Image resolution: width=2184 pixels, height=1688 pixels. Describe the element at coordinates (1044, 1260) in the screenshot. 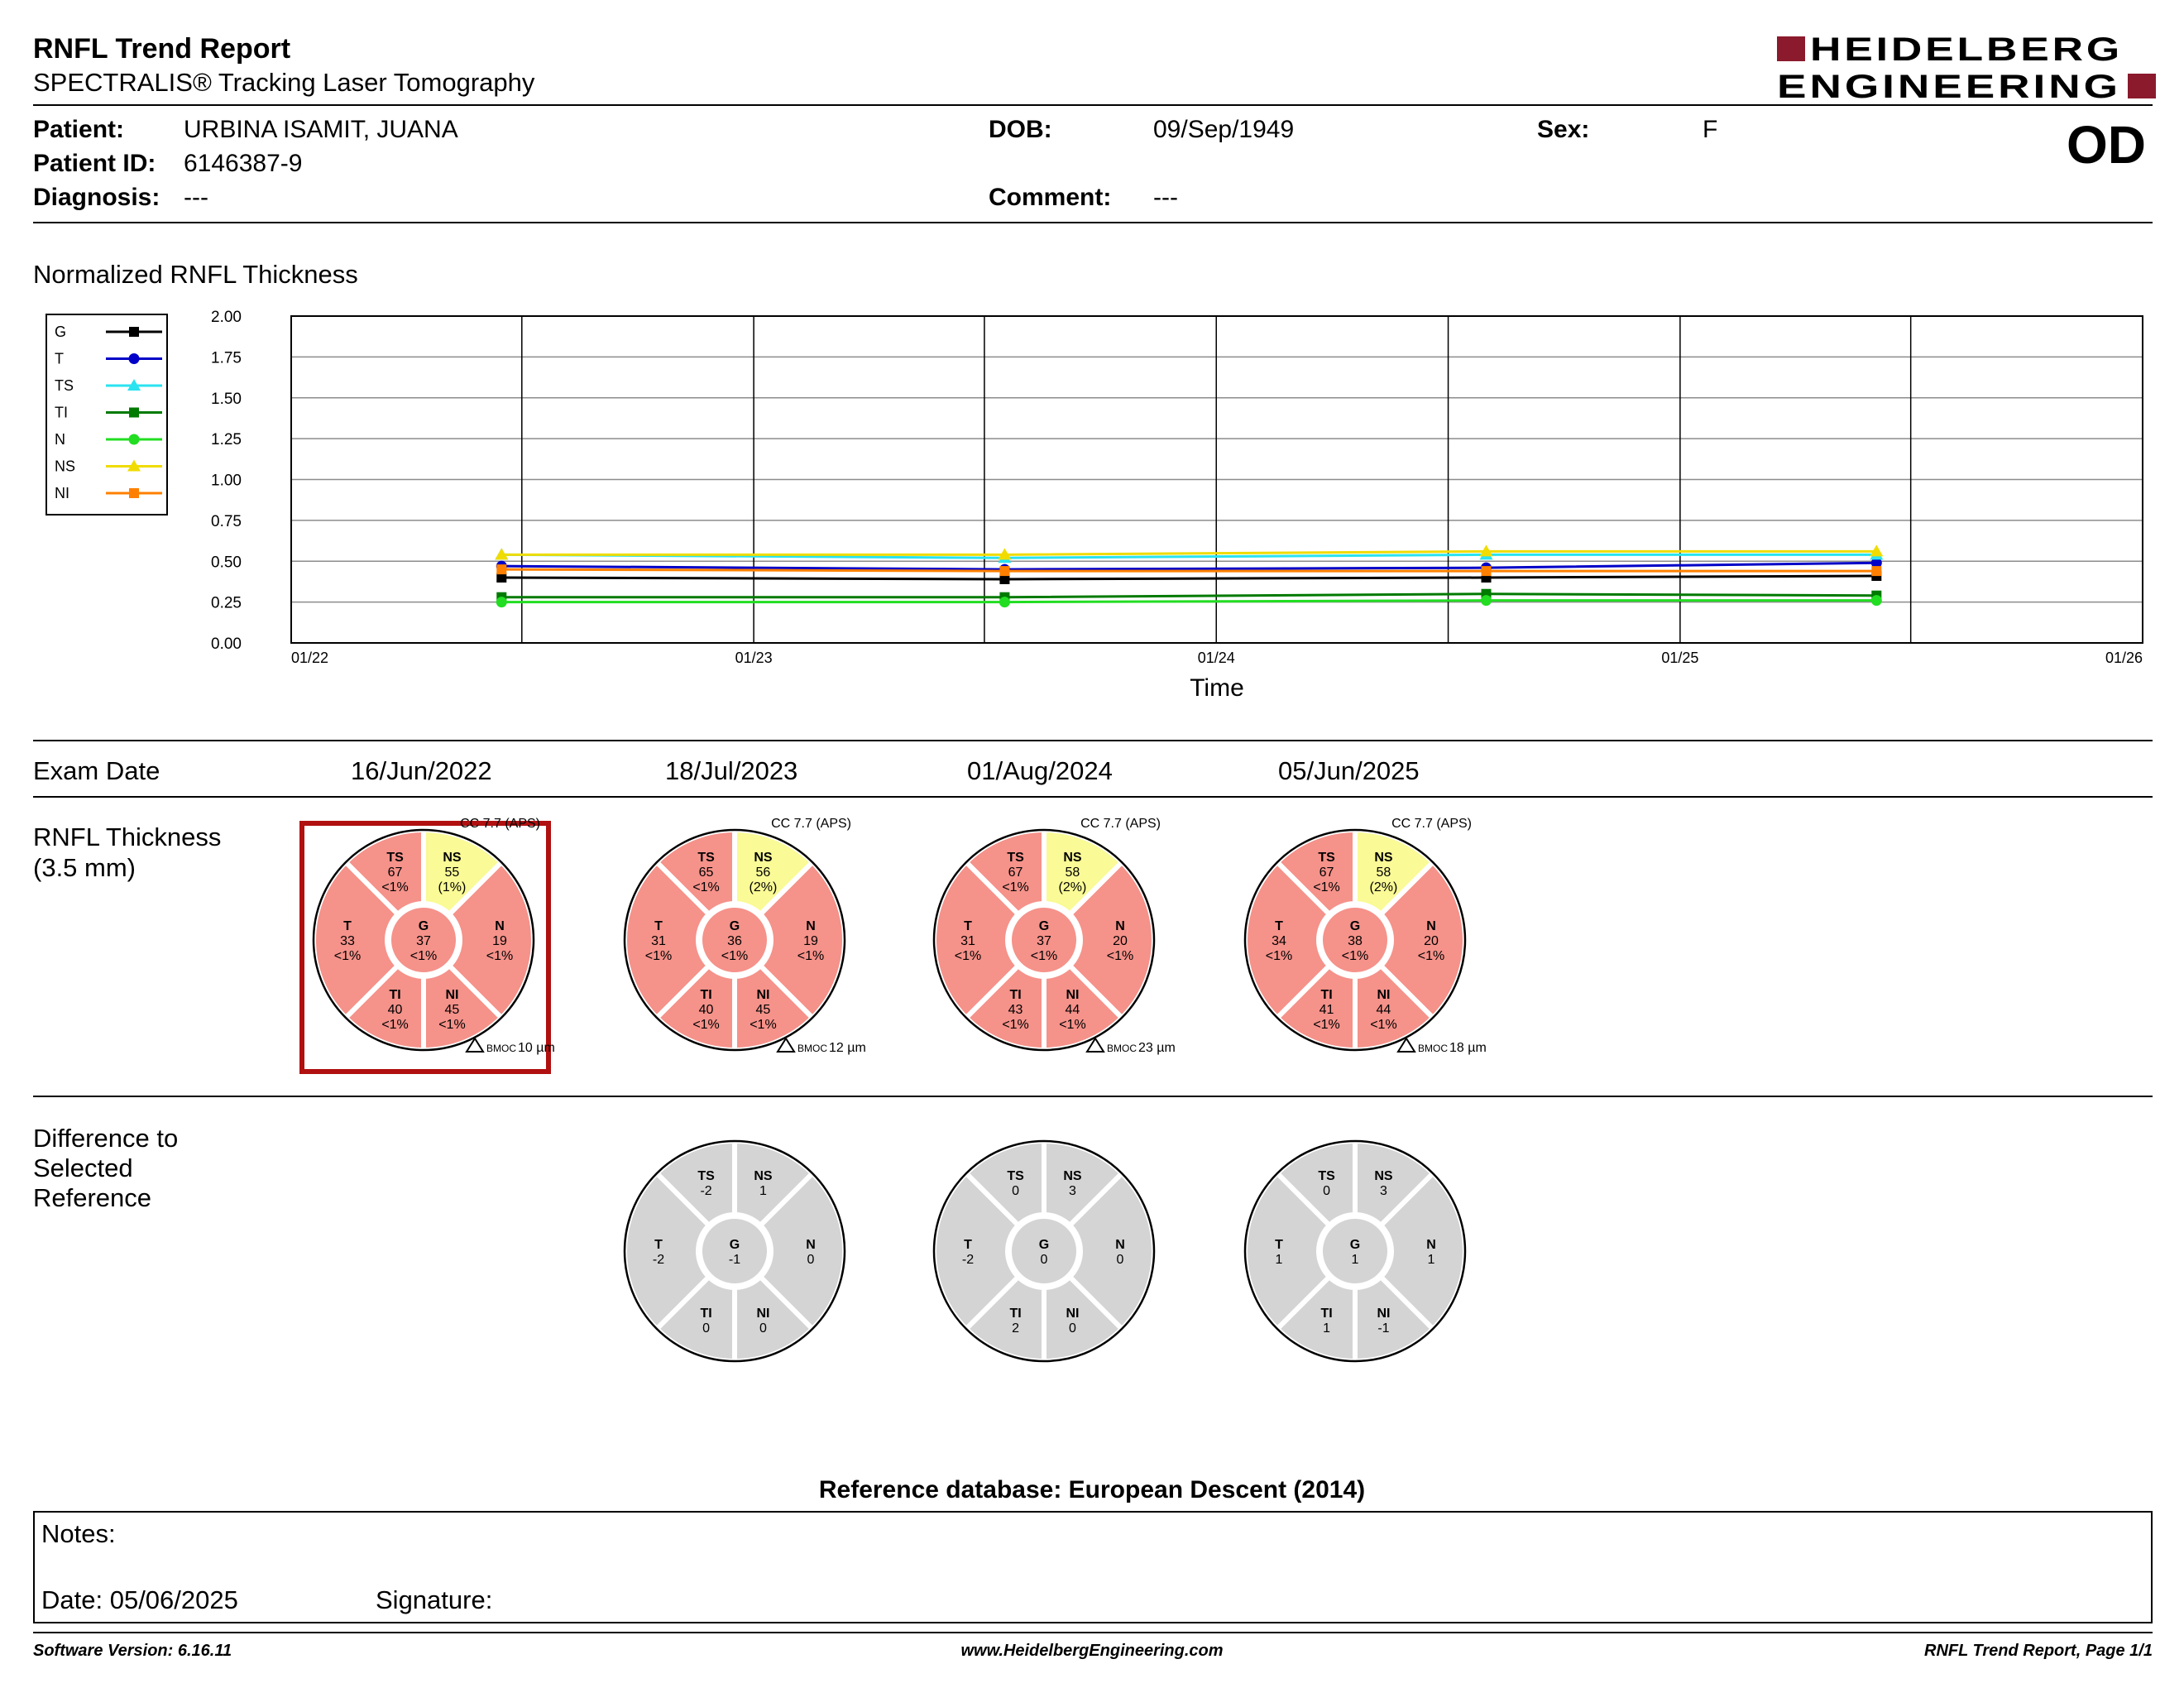

I see `diff-3-text-g: 0` at that location.